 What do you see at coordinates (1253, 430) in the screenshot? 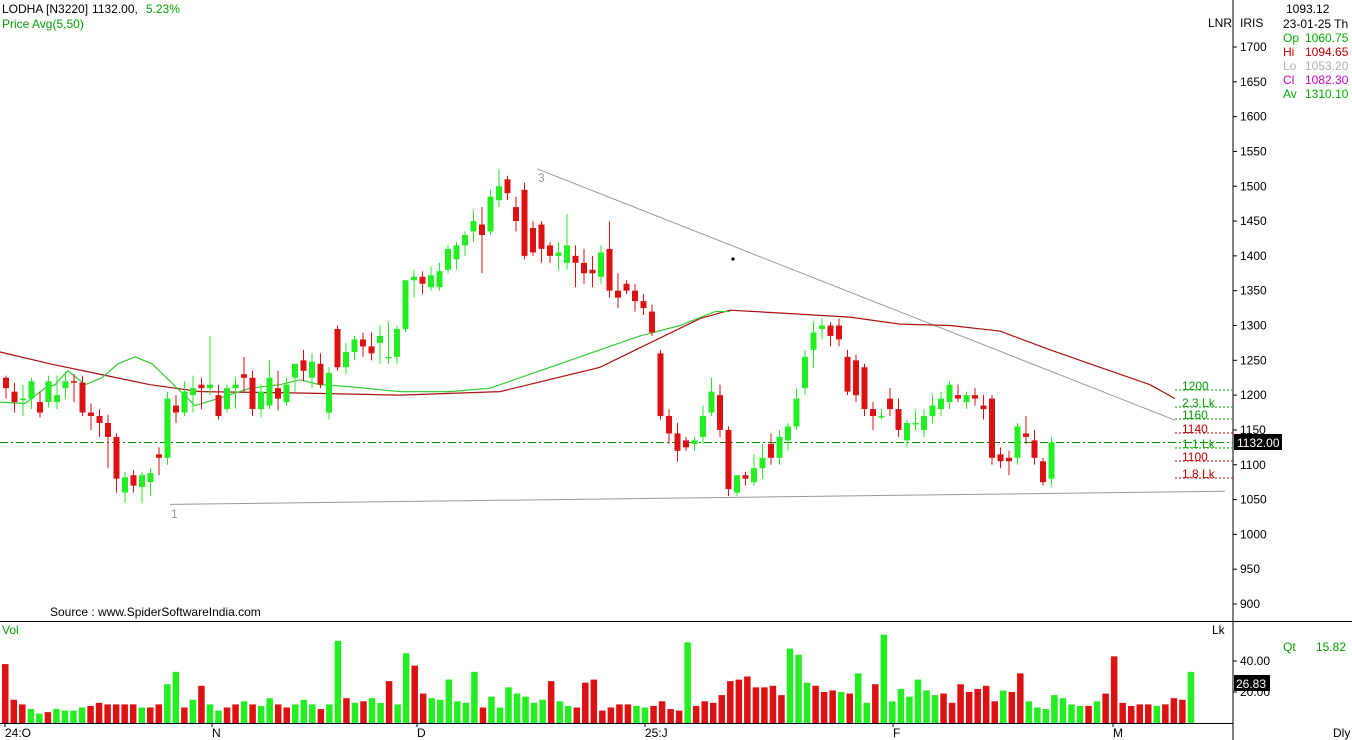
I see `price-tick-label: 1150` at bounding box center [1253, 430].